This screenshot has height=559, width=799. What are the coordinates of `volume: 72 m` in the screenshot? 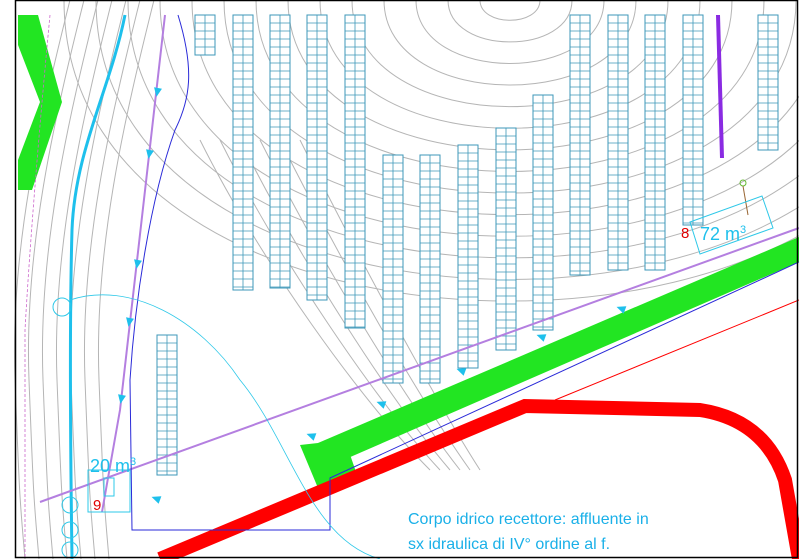 It's located at (720, 234).